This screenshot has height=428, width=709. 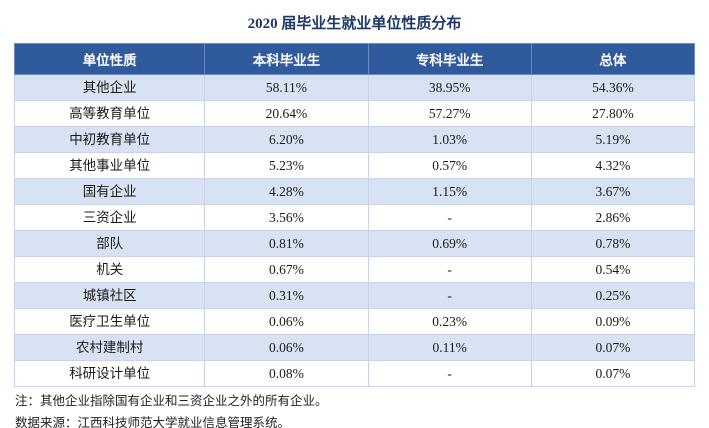 I want to click on row-label-cell: 其他企业, so click(x=109, y=87).